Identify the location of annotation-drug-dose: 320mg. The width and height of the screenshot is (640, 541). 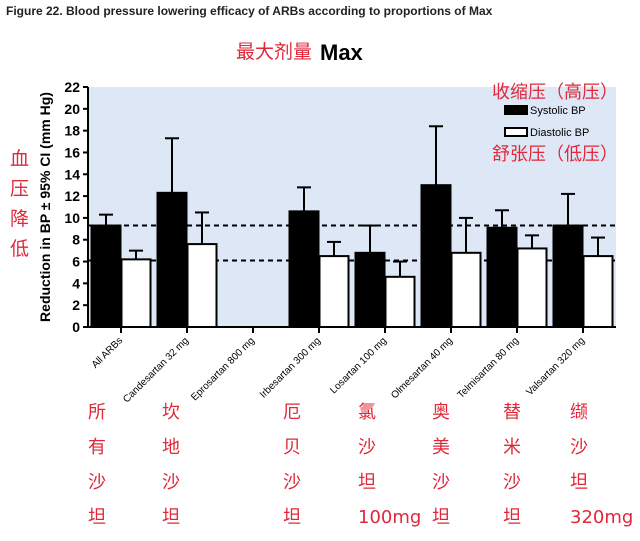
(601, 517).